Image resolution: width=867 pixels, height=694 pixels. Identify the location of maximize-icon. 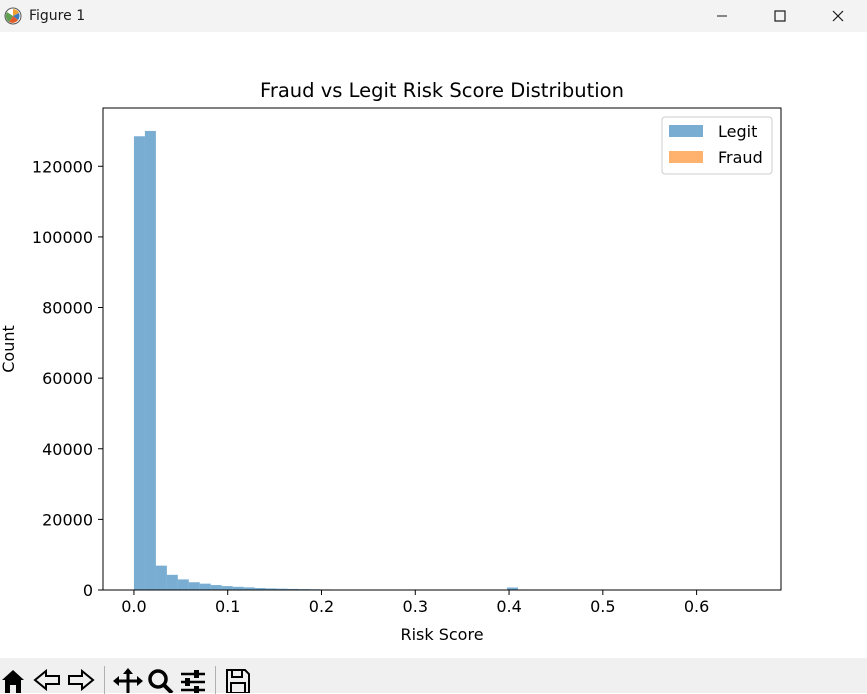
(780, 16).